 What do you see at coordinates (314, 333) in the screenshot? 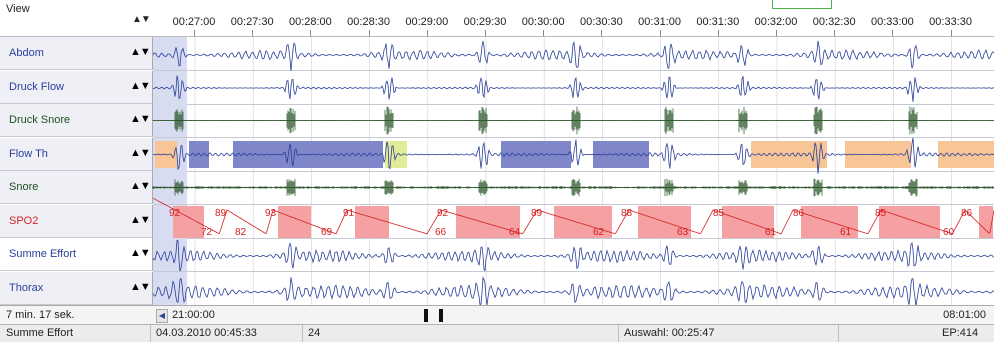
I see `status-value: 24` at bounding box center [314, 333].